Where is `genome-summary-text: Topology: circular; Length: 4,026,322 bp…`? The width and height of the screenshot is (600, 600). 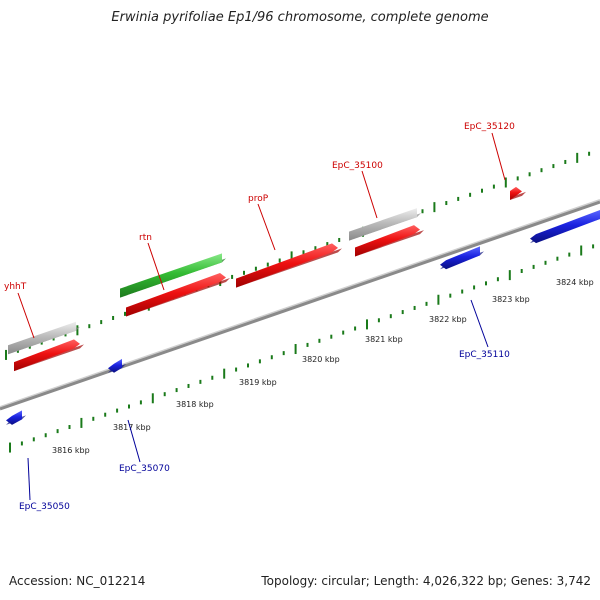 genome-summary-text: Topology: circular; Length: 4,026,322 bp… is located at coordinates (426, 581).